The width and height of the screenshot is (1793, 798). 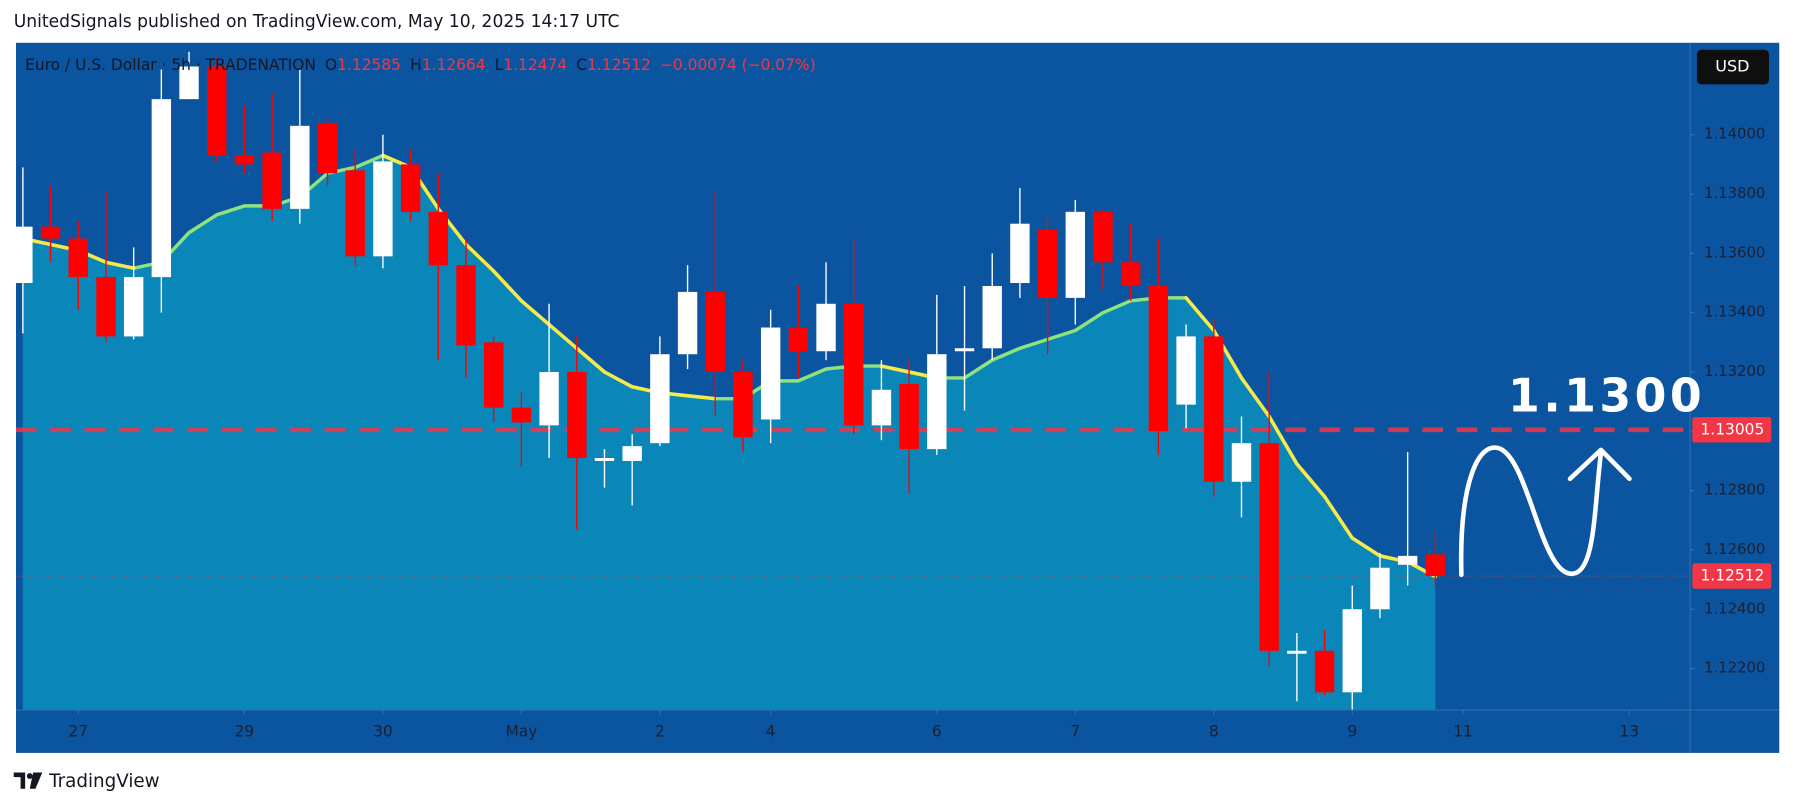 I want to click on x-tick-label: 13, so click(x=1629, y=732).